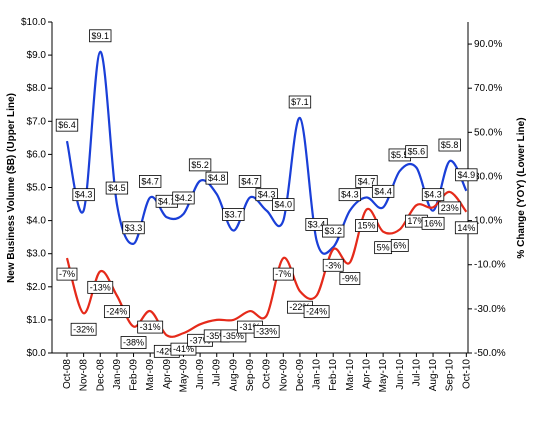 The width and height of the screenshot is (540, 425). What do you see at coordinates (488, 44) in the screenshot?
I see `y2-tick-label: 90.0%` at bounding box center [488, 44].